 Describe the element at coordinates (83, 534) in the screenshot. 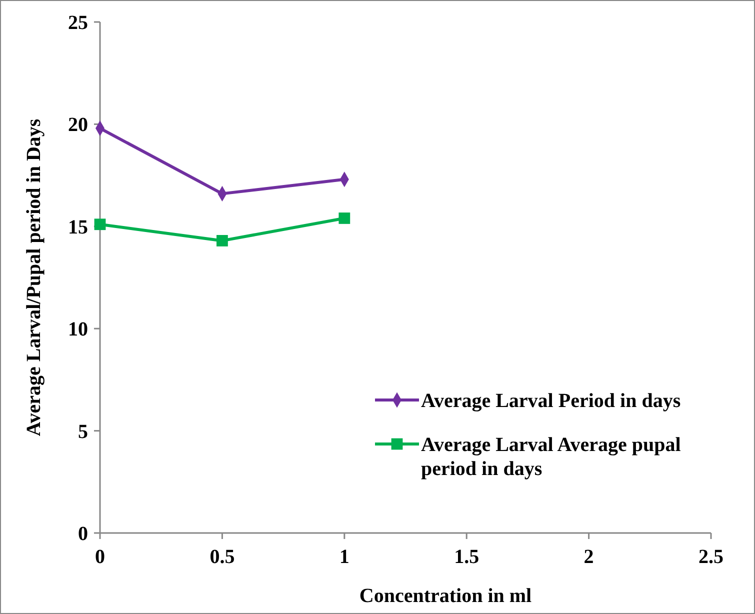

I see `y-tick-label: 0` at that location.